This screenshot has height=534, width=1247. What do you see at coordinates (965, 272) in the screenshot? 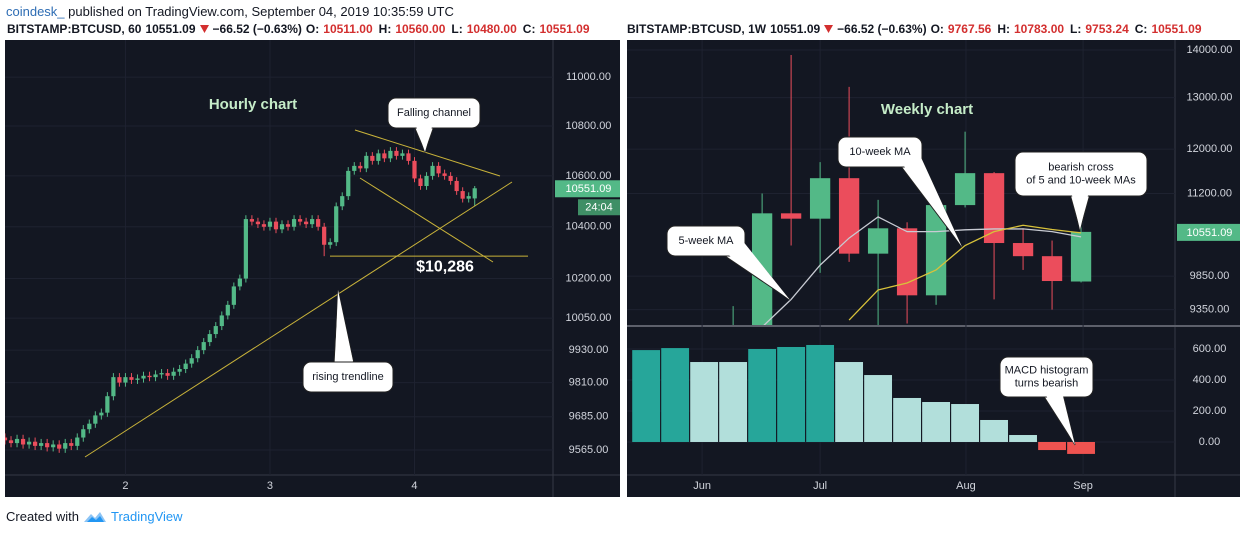
I see `ma-line` at bounding box center [965, 272].